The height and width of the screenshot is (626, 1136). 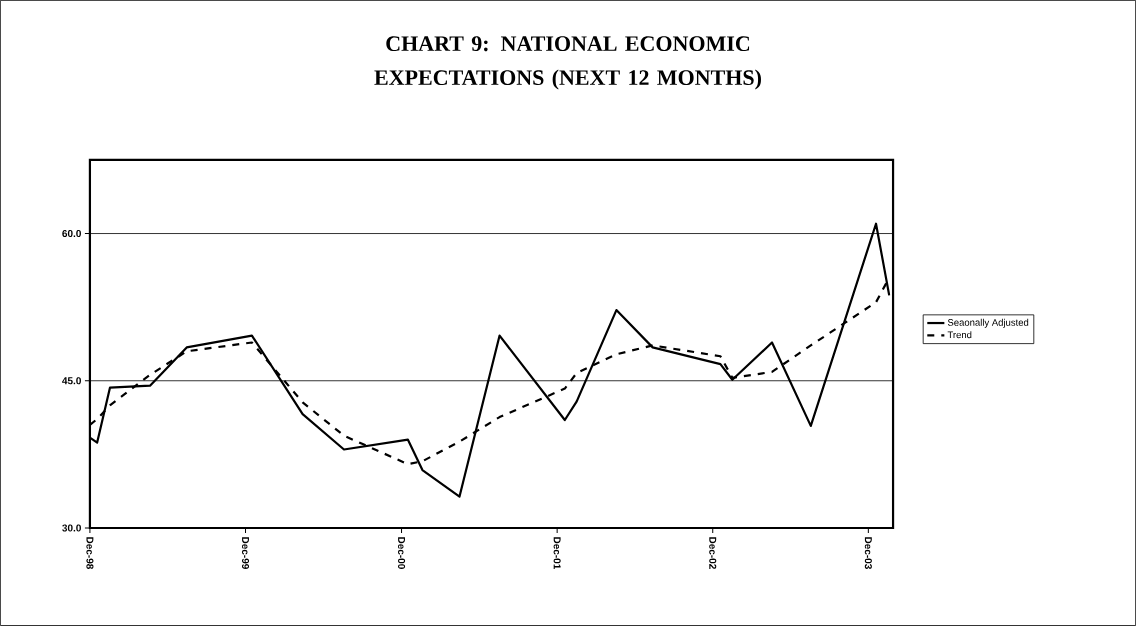 I want to click on x-tick-label: Dec-01, so click(x=557, y=553).